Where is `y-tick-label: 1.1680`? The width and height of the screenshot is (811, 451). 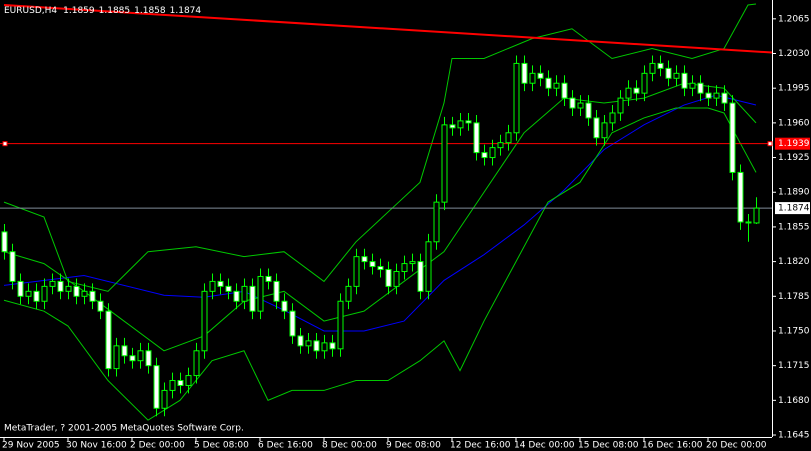
y-tick-label: 1.1680 is located at coordinates (794, 401).